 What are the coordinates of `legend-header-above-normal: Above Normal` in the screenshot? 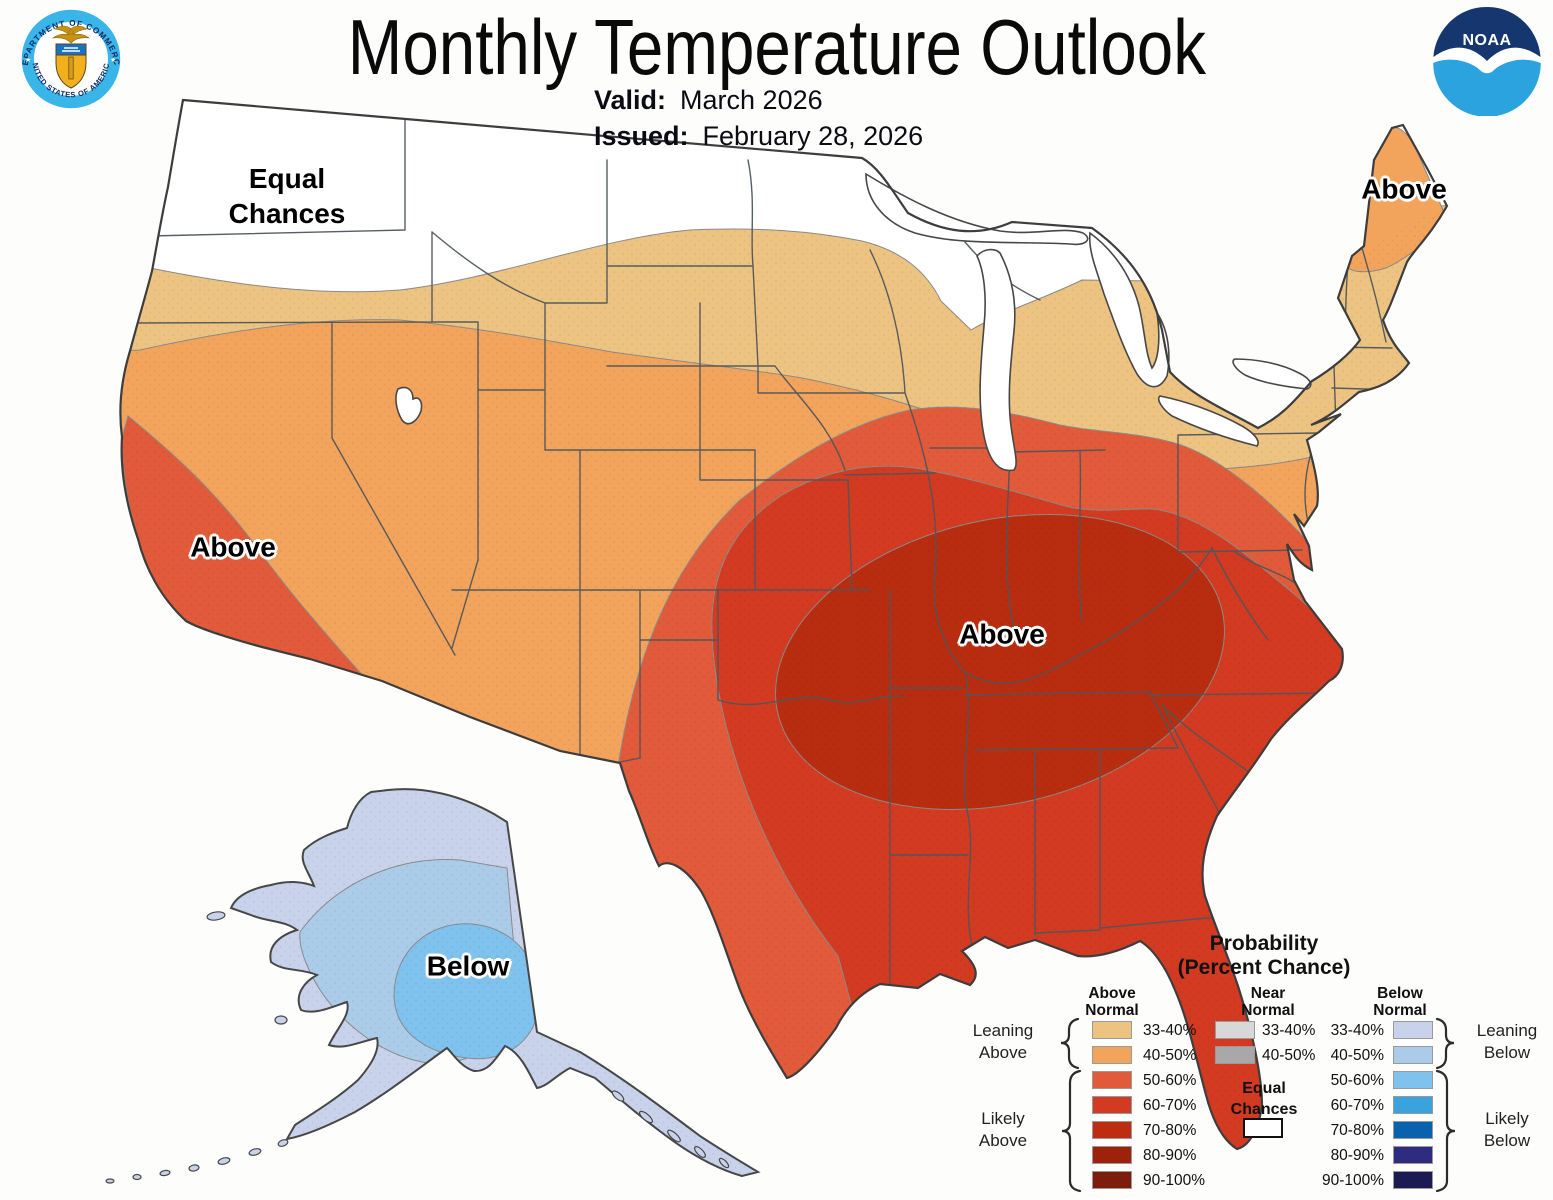 It's located at (1112, 1002).